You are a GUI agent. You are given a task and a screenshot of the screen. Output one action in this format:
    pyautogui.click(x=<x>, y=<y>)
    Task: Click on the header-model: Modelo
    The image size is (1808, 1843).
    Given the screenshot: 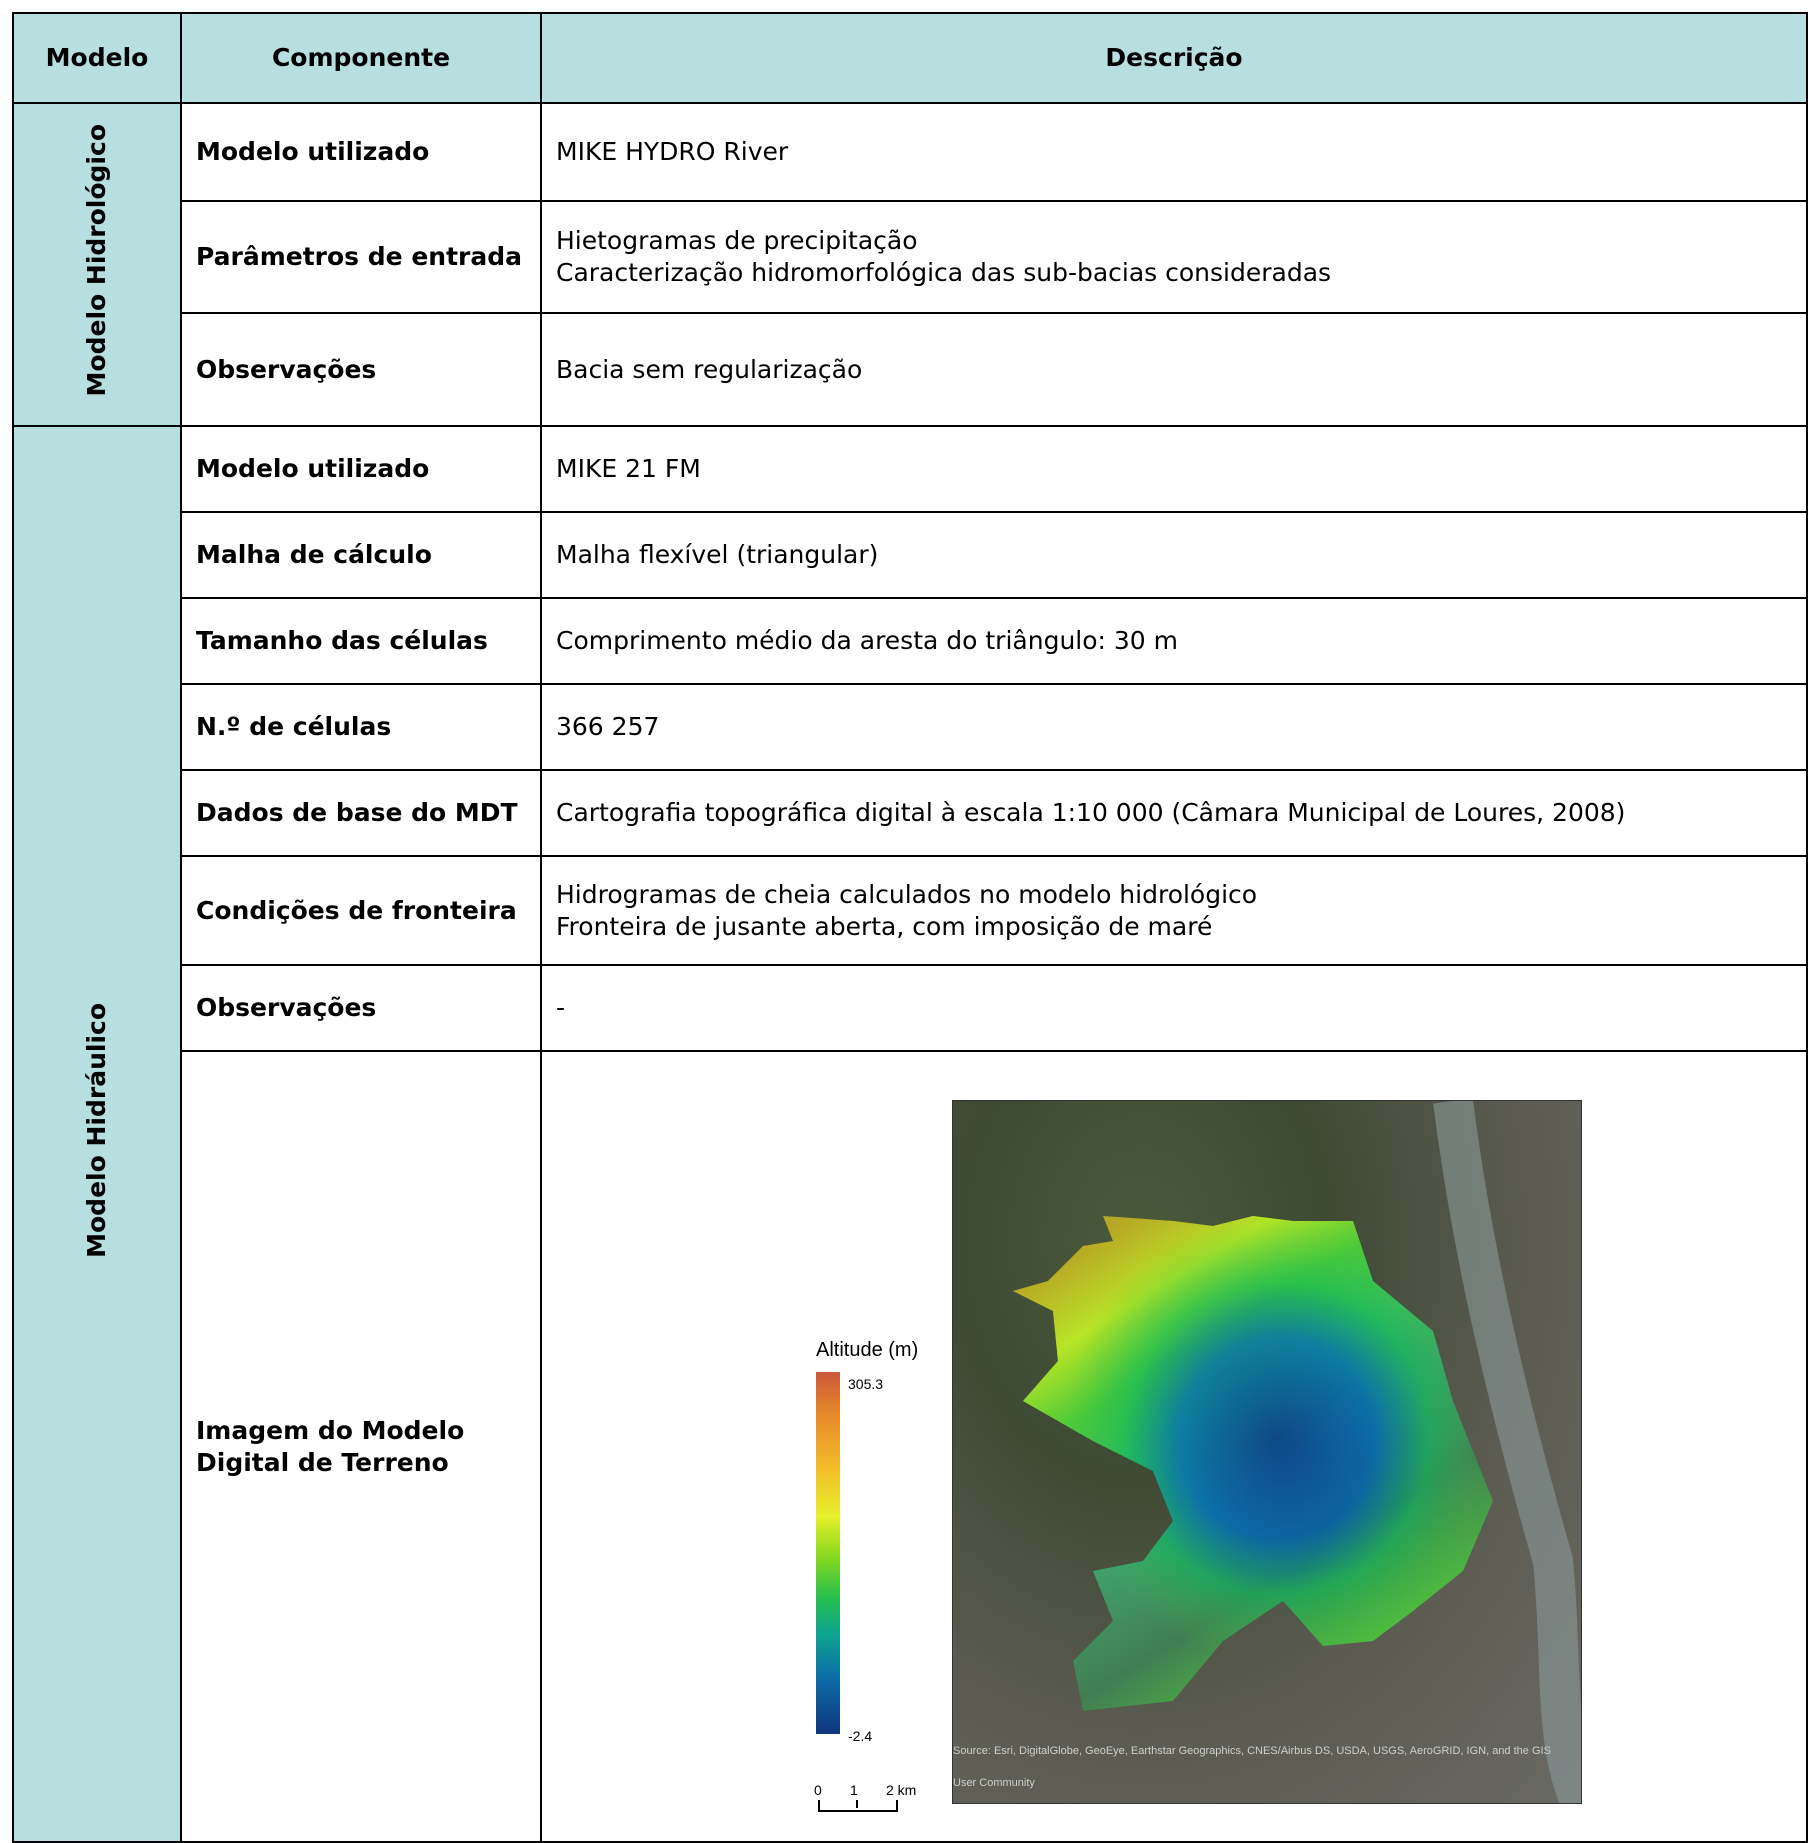 What is the action you would take?
    pyautogui.click(x=97, y=58)
    